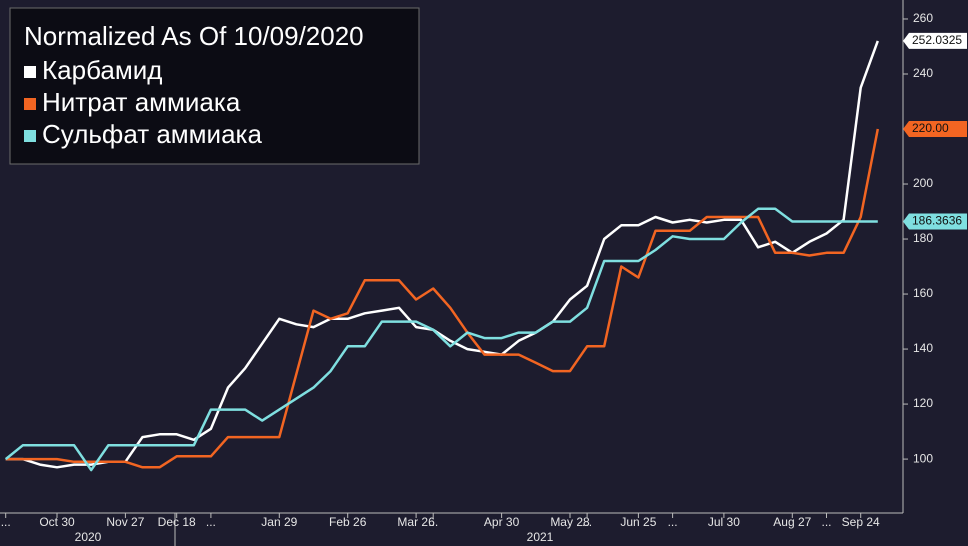 This screenshot has width=968, height=546. I want to click on x-tick-label: Feb 26, so click(348, 522).